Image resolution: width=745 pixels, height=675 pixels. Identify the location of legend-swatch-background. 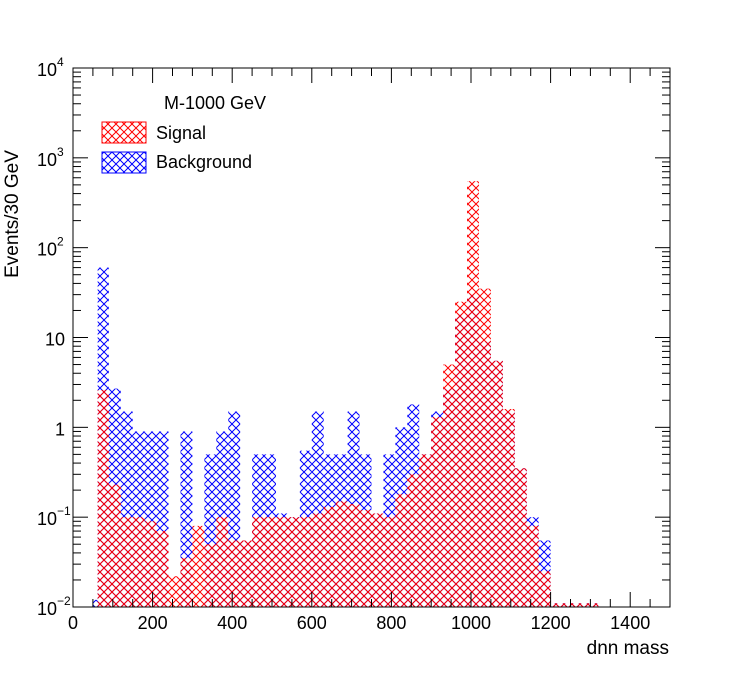
(124, 162).